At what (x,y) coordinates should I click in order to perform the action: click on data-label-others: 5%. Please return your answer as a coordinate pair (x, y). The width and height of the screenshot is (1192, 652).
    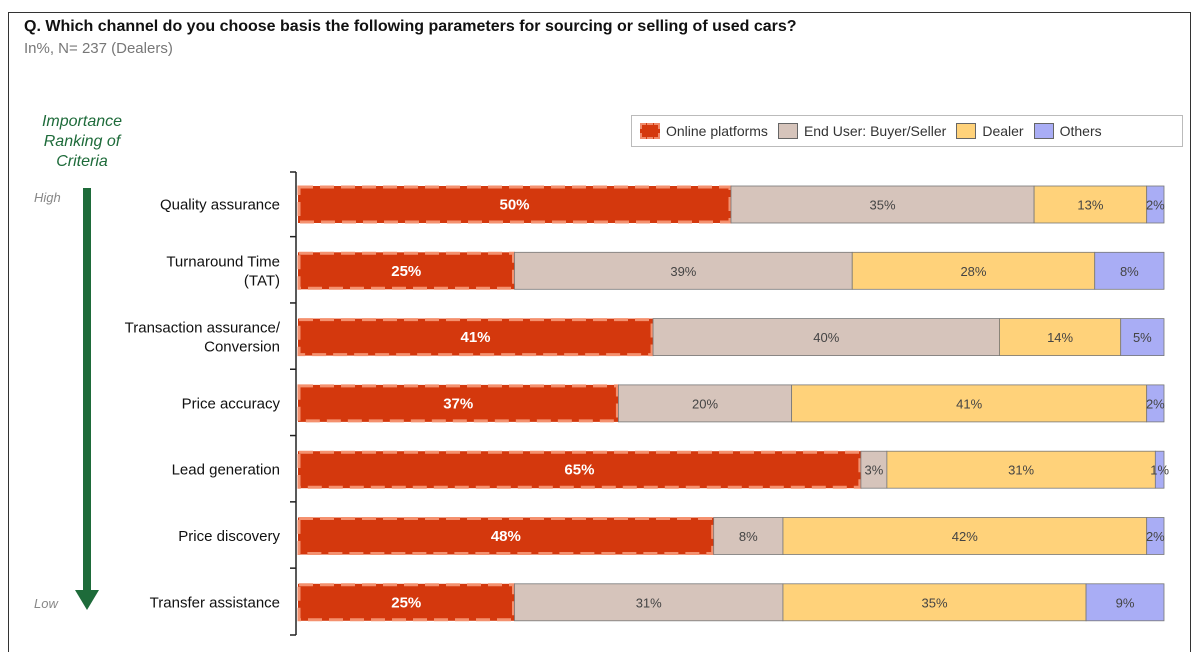
    Looking at the image, I should click on (1142, 337).